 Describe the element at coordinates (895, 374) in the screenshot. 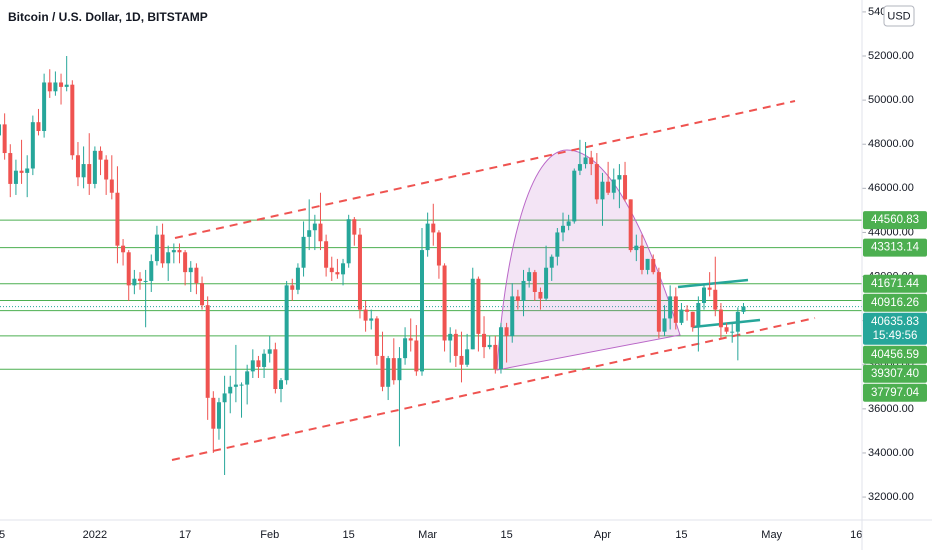

I see `price-label: 39307.40` at that location.